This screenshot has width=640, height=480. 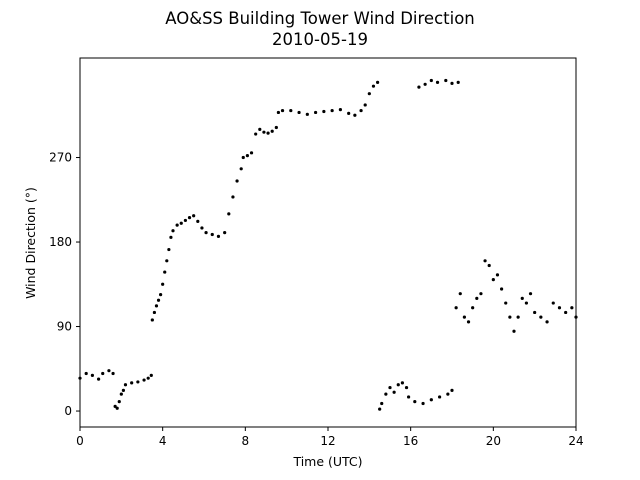 I want to click on x-tick-label: 0, so click(x=80, y=441).